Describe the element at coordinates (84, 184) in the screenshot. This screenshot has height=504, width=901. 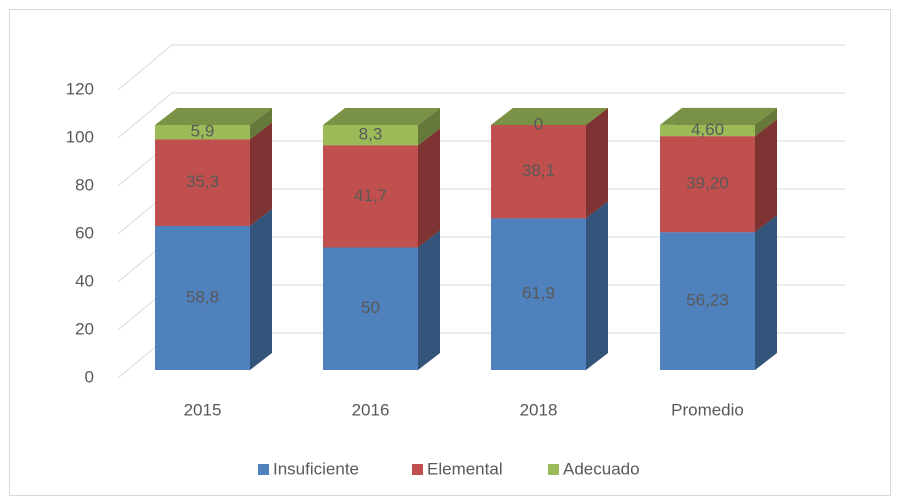
I see `y-tick-label: 80` at that location.